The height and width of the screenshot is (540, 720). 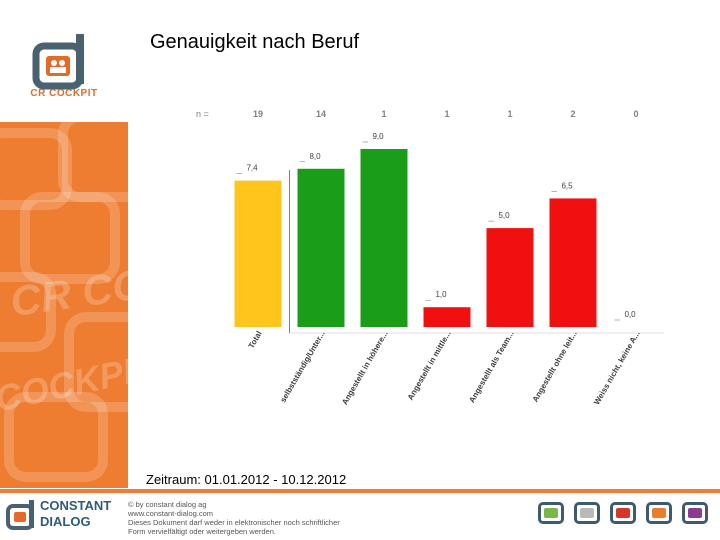 I want to click on n-value: 19, so click(x=258, y=114).